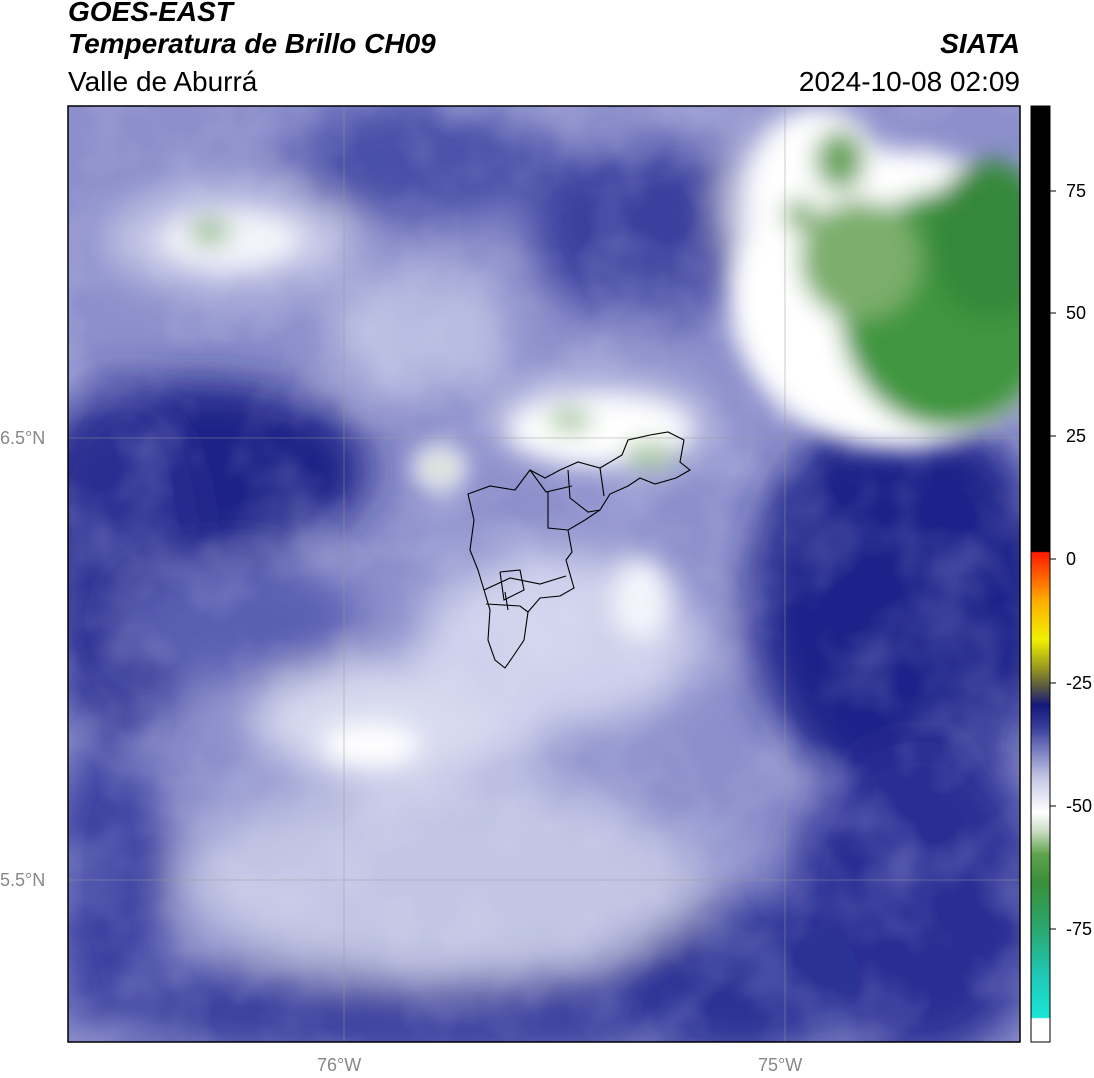 Image resolution: width=1094 pixels, height=1078 pixels. What do you see at coordinates (150, 13) in the screenshot?
I see `satellite-title: GOES-EAST` at bounding box center [150, 13].